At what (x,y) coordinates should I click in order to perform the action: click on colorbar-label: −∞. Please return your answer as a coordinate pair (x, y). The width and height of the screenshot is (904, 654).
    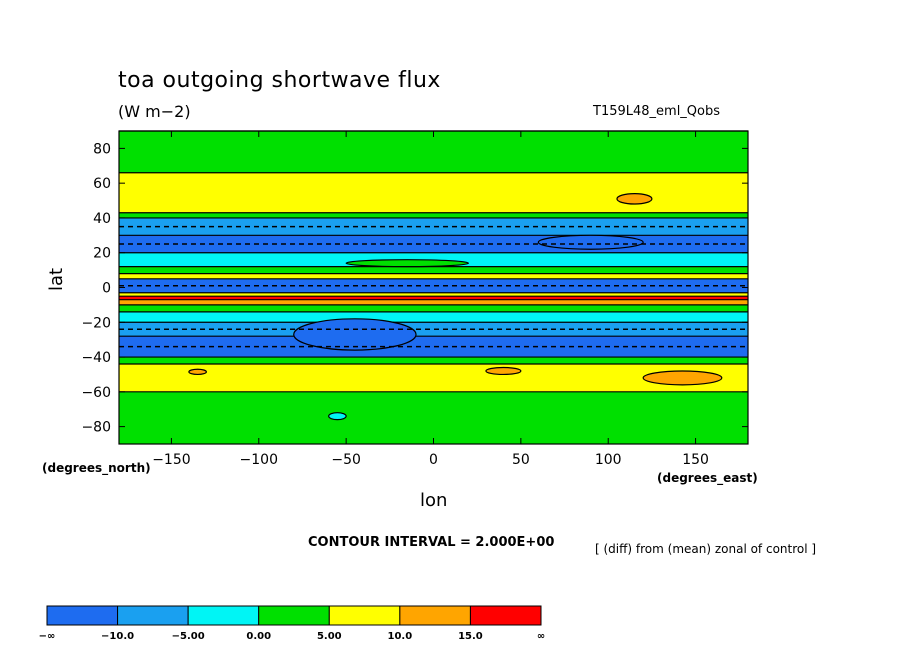
    Looking at the image, I should click on (47, 636).